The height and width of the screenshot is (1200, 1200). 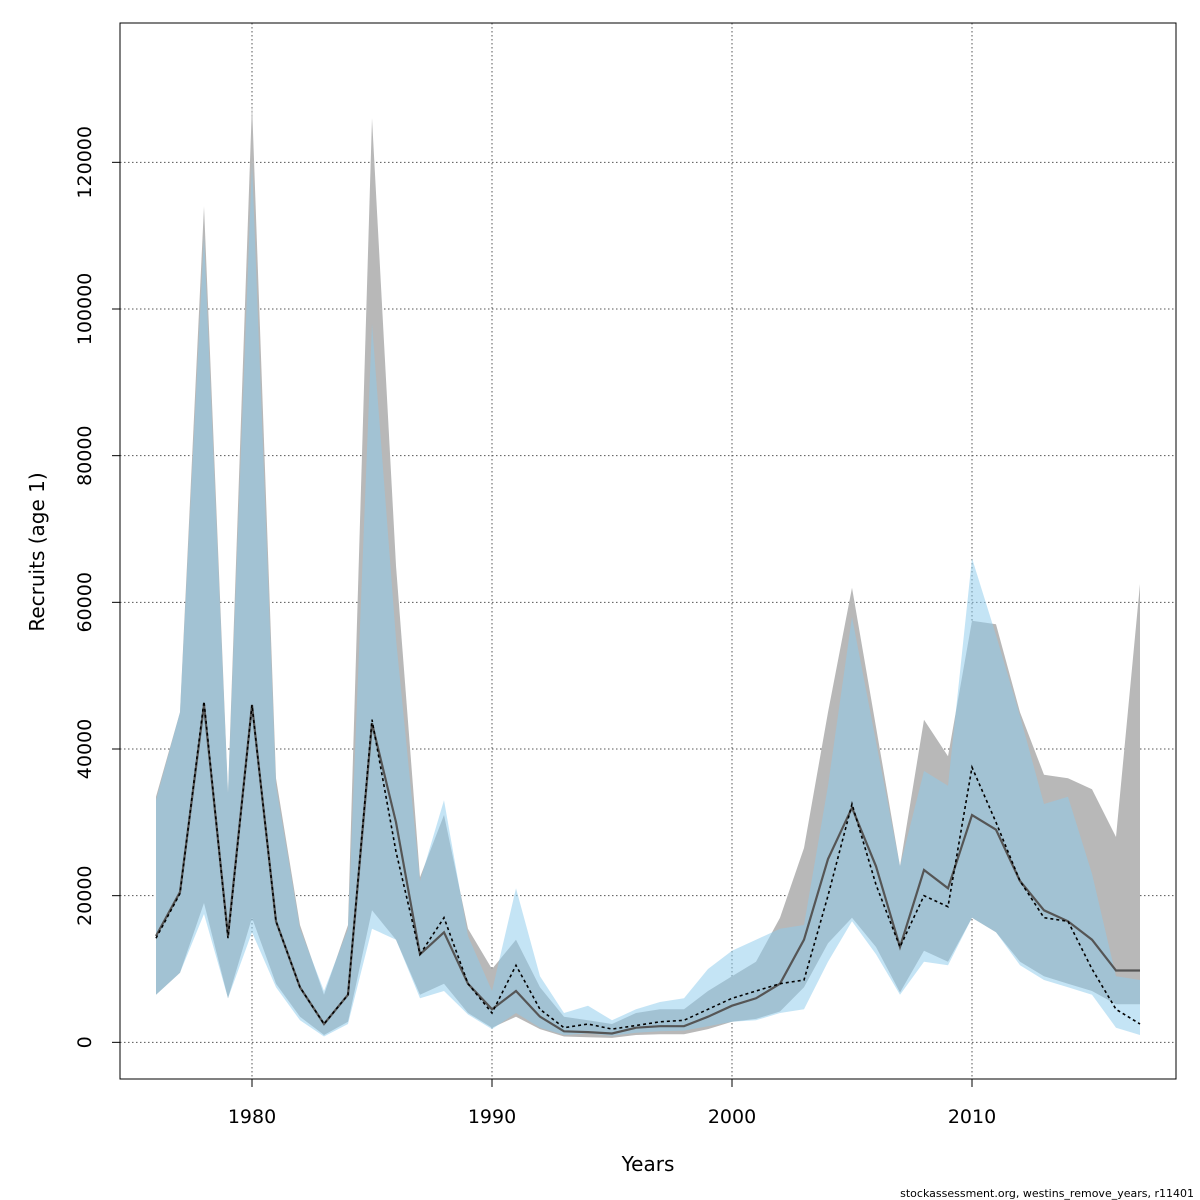 What do you see at coordinates (732, 1117) in the screenshot?
I see `x-tick-label: 2000` at bounding box center [732, 1117].